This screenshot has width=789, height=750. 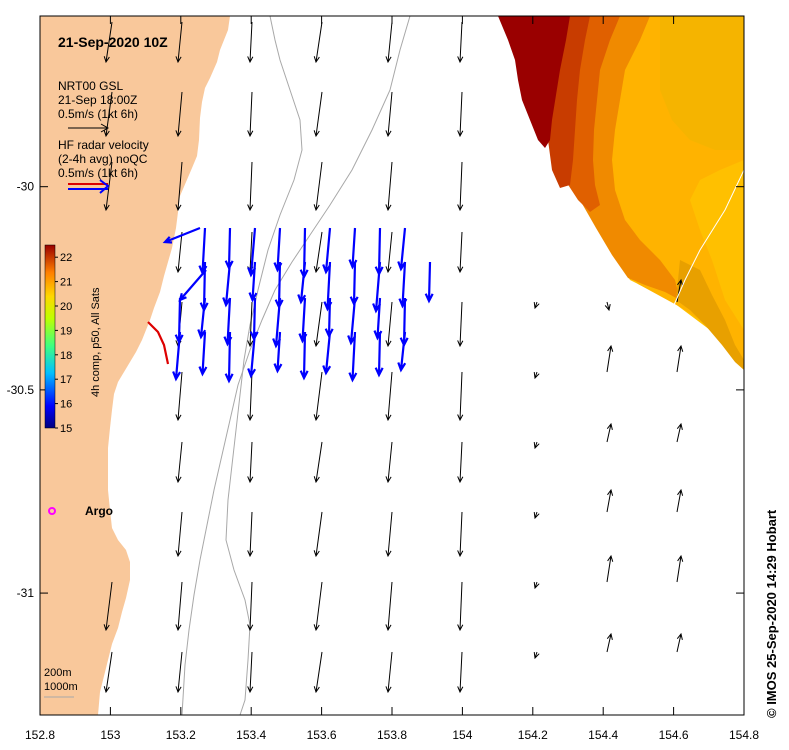 What do you see at coordinates (66, 331) in the screenshot?
I see `colorbar-tick-label: 19` at bounding box center [66, 331].